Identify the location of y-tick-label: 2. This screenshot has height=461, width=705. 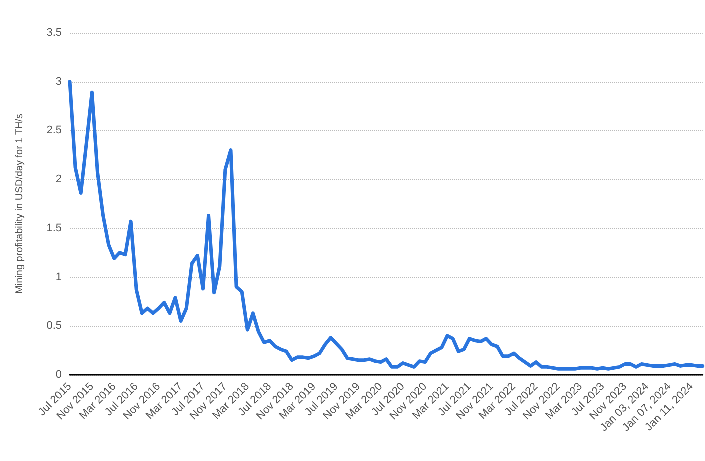
(59, 180).